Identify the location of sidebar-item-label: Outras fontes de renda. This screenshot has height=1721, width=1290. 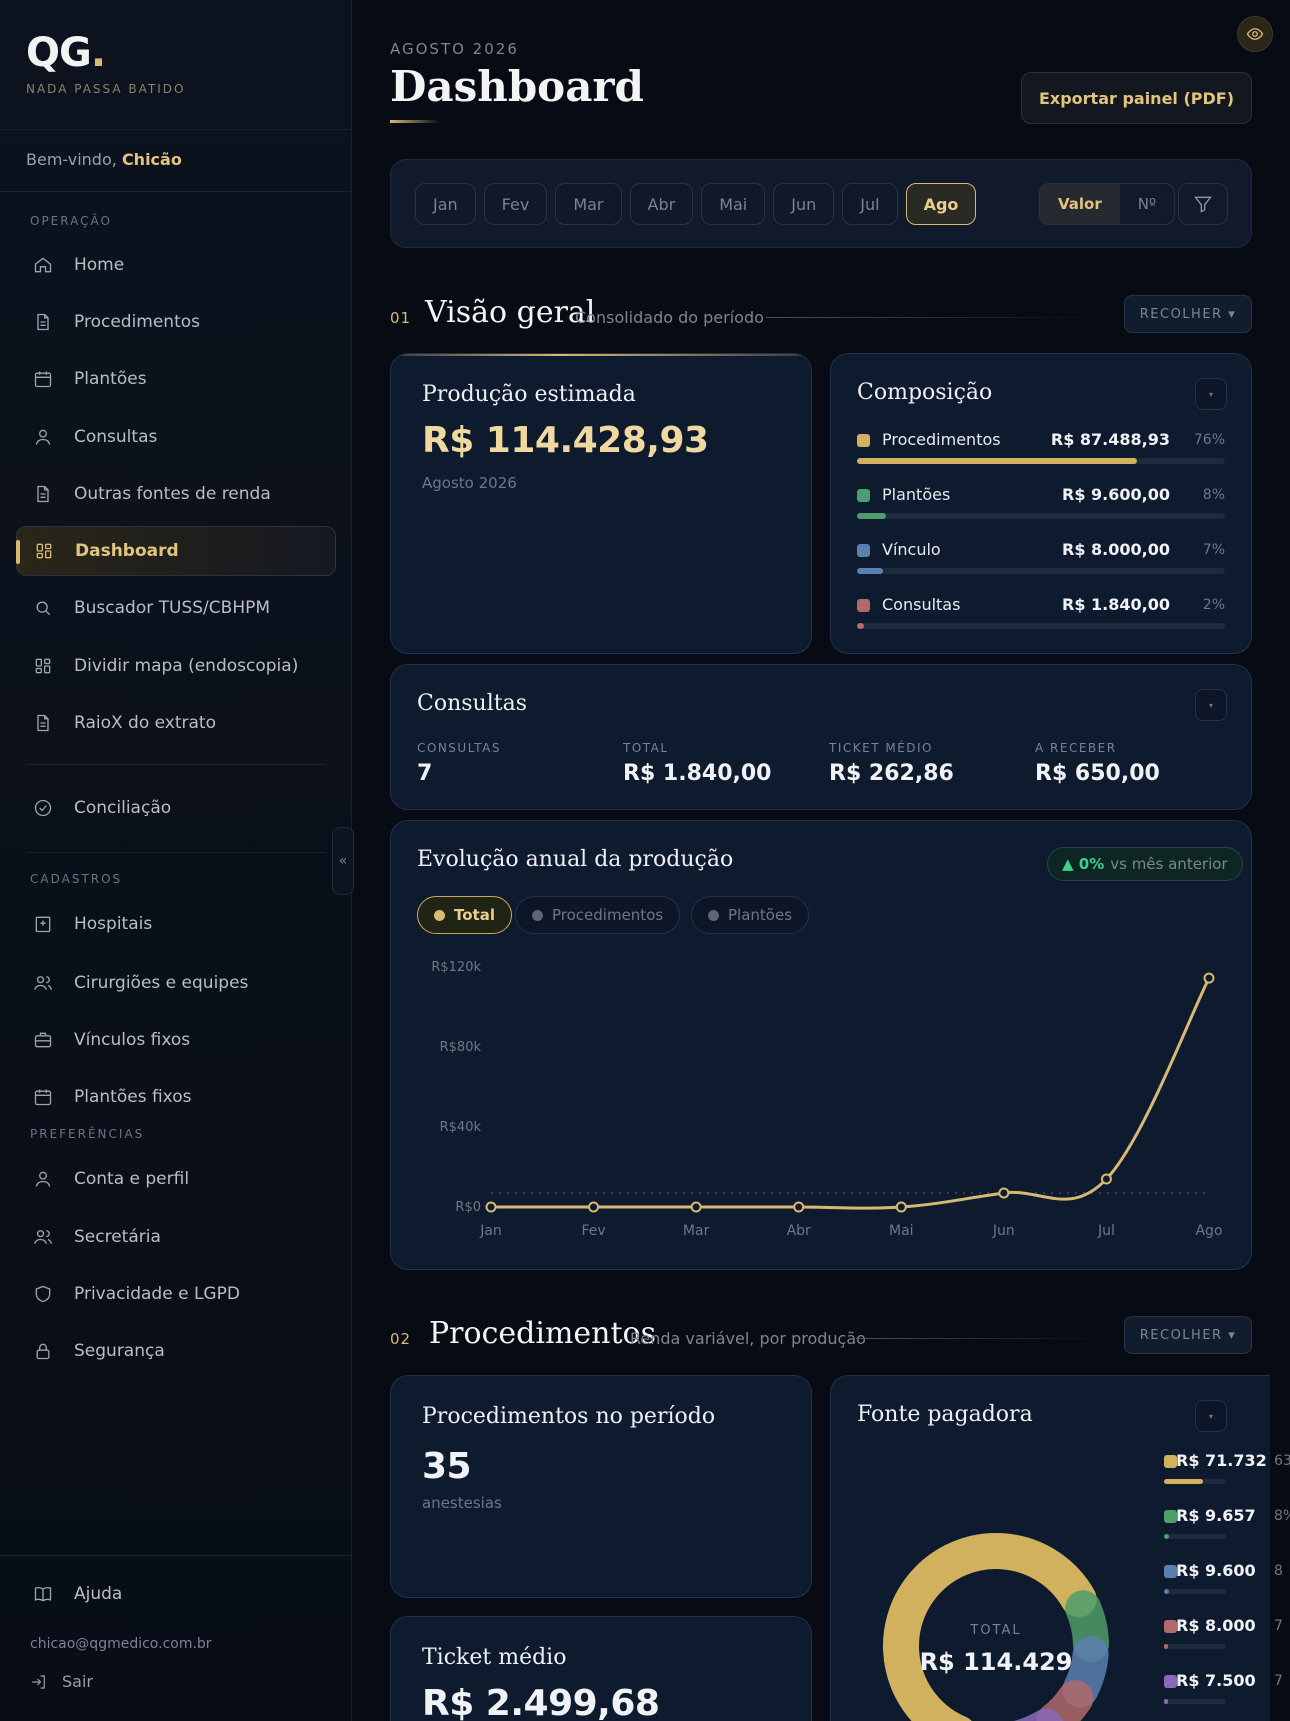
(172, 494).